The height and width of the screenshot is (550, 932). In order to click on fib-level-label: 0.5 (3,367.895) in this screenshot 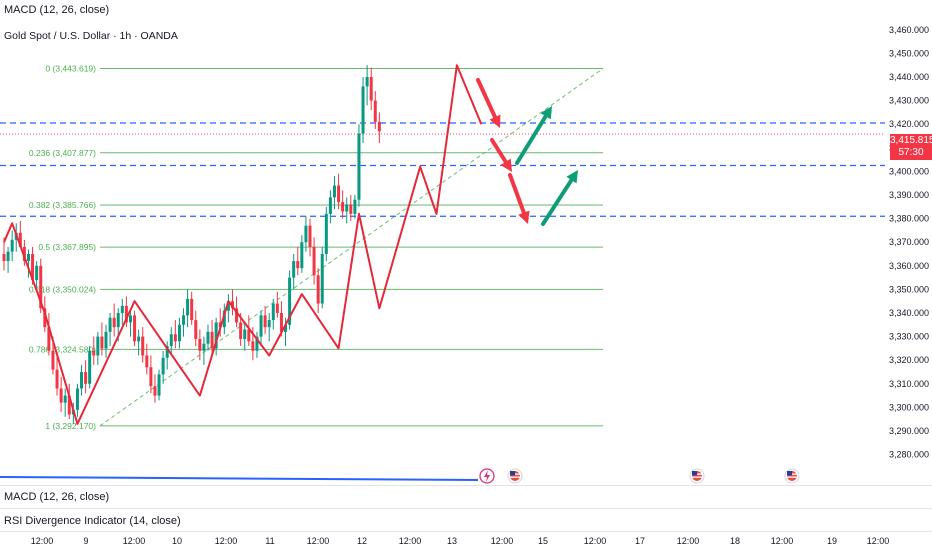, I will do `click(67, 247)`.